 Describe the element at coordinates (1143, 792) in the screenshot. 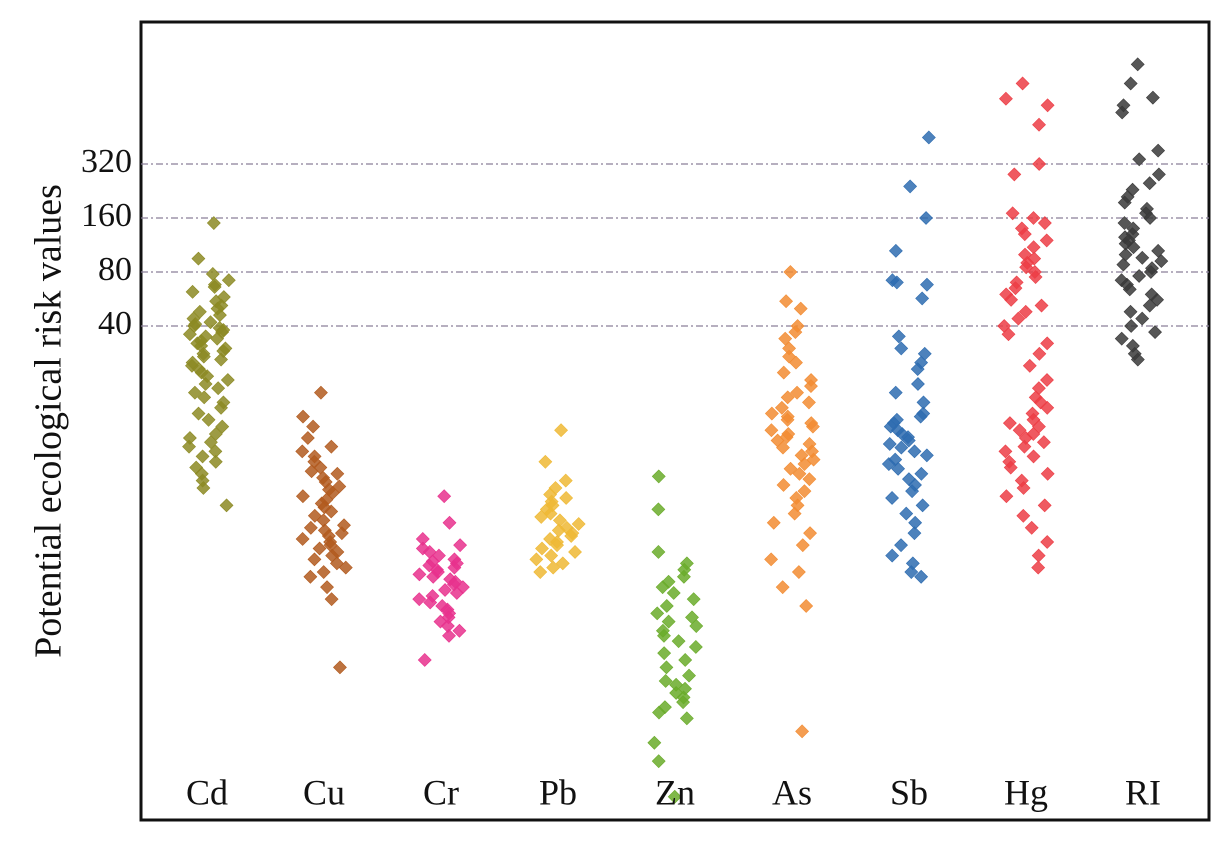

I see `category-label-ri: RI` at that location.